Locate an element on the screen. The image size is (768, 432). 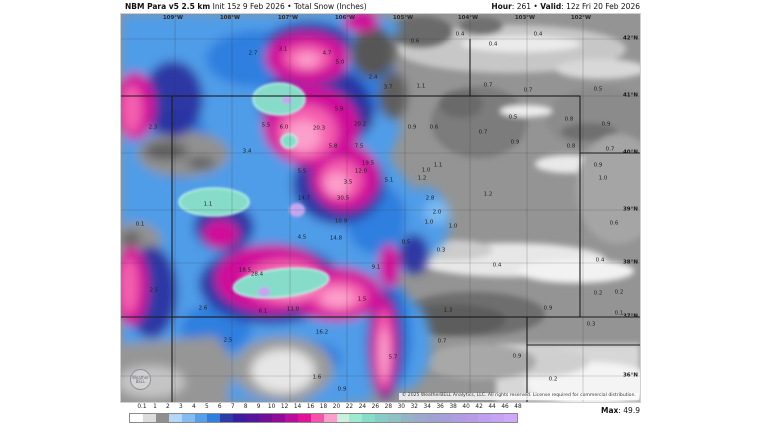
colorbar-tick: 7 is located at coordinates (232, 407).